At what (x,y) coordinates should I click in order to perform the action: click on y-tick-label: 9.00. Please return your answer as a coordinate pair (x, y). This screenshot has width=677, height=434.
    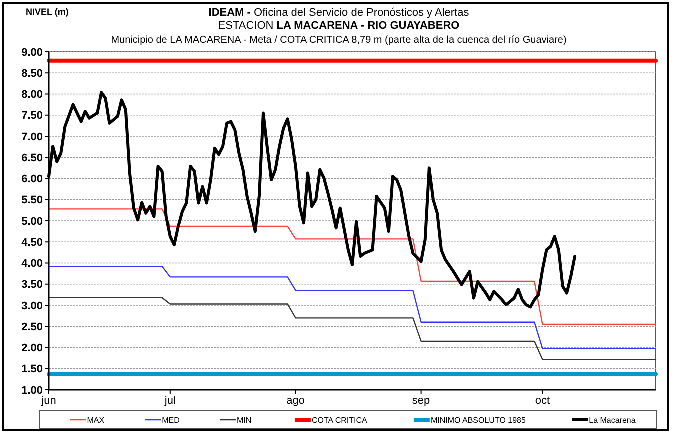
    Looking at the image, I should click on (32, 52).